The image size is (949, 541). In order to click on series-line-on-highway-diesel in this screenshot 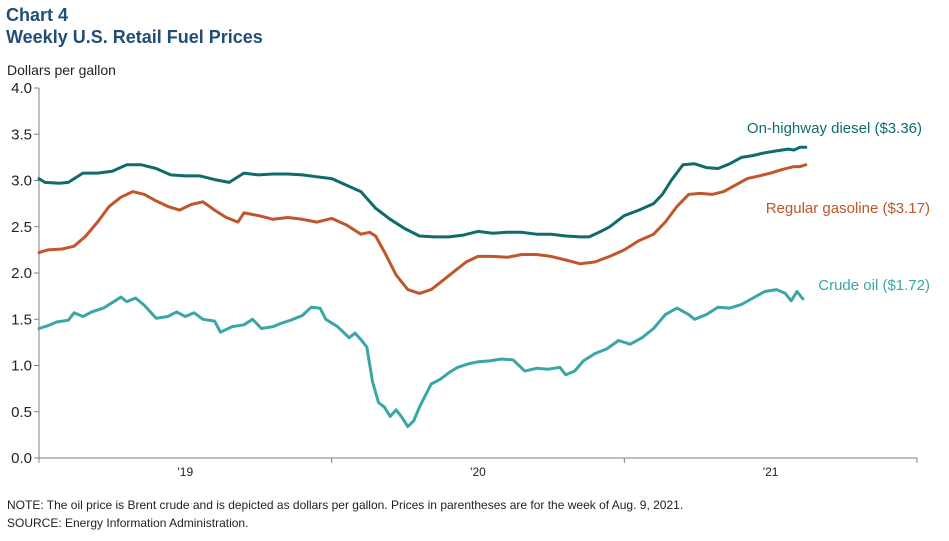, I will do `click(422, 192)`.